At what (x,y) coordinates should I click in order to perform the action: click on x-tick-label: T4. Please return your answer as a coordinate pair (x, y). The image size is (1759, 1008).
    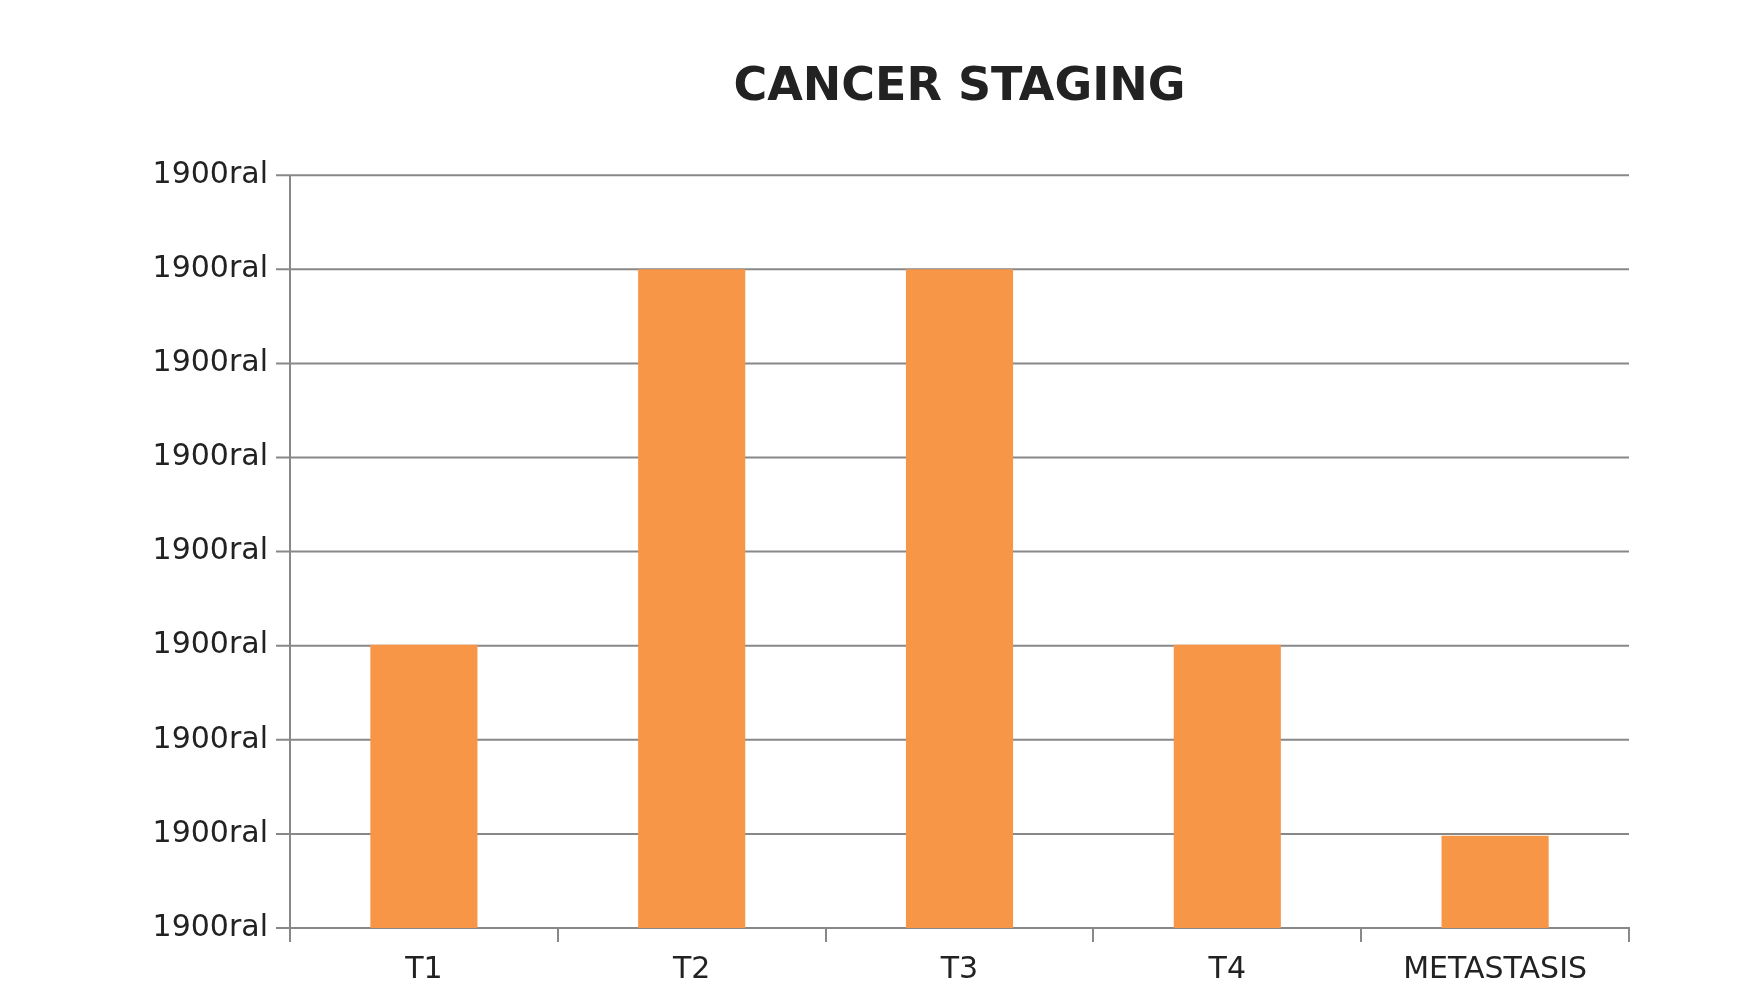
    Looking at the image, I should click on (1227, 967).